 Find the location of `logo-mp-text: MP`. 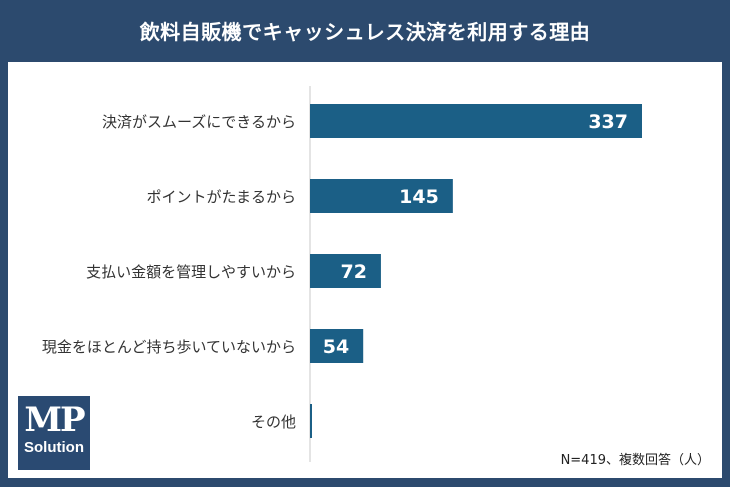

logo-mp-text: MP is located at coordinates (54, 420).